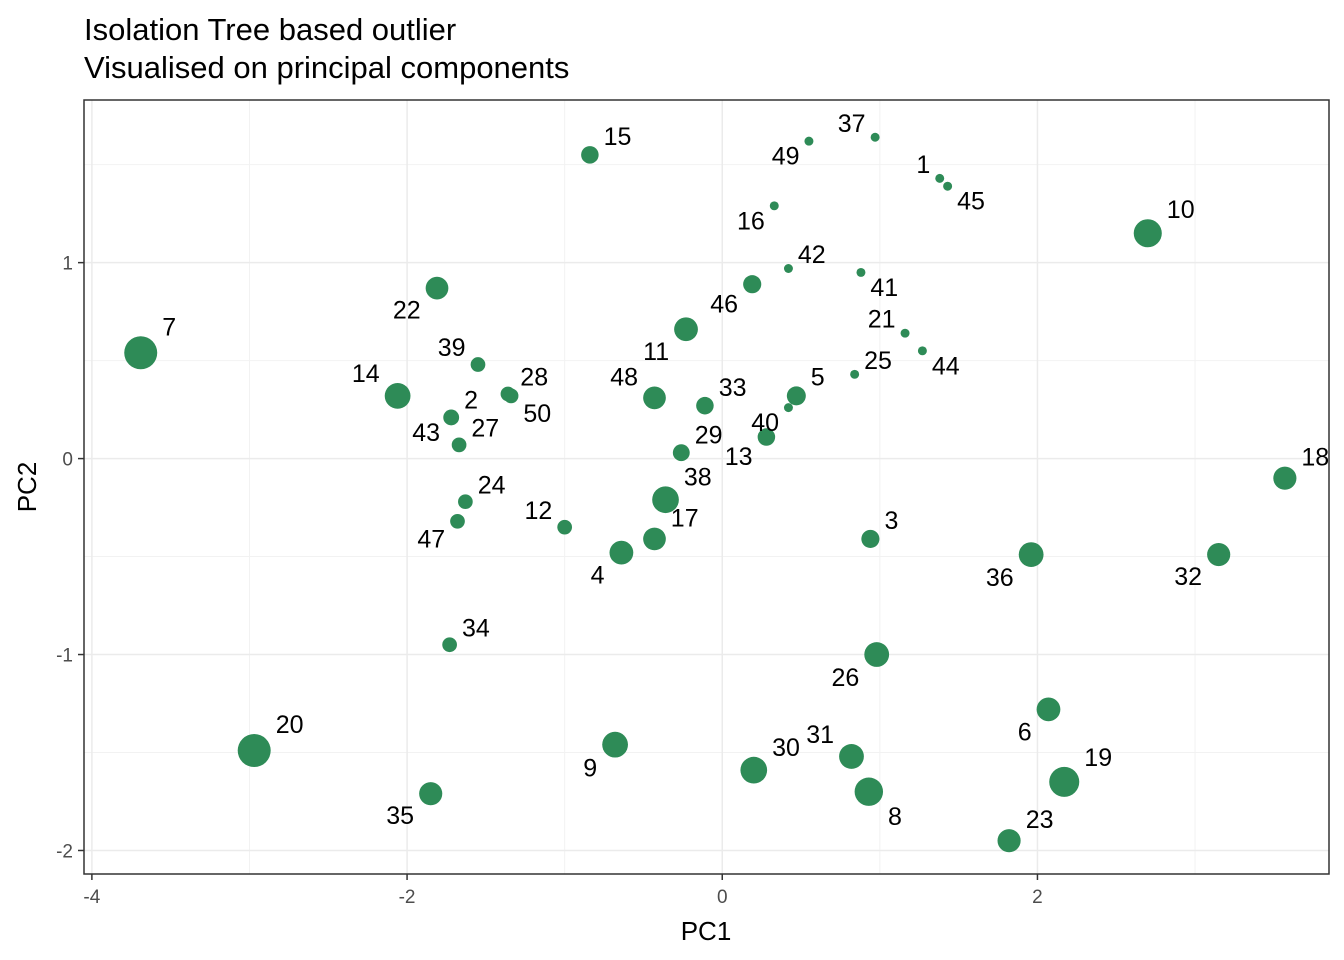 The image size is (1344, 960). I want to click on point-label-20: 20, so click(290, 725).